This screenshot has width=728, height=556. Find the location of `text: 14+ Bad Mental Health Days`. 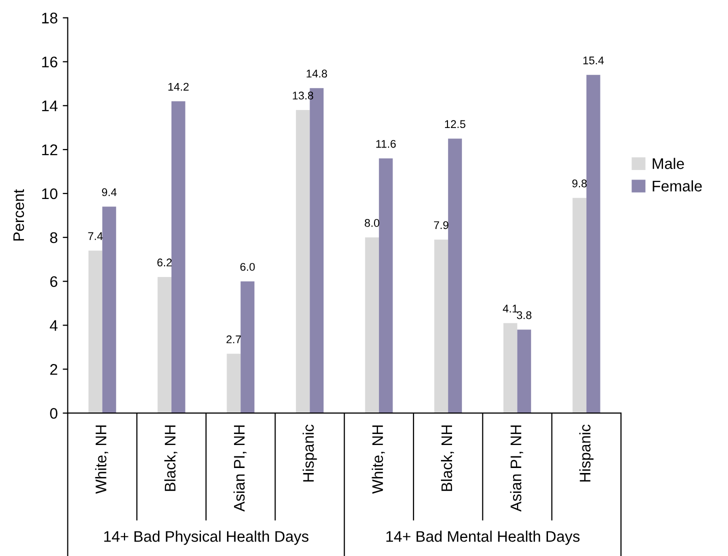

text: 14+ Bad Mental Health Days is located at coordinates (483, 537).